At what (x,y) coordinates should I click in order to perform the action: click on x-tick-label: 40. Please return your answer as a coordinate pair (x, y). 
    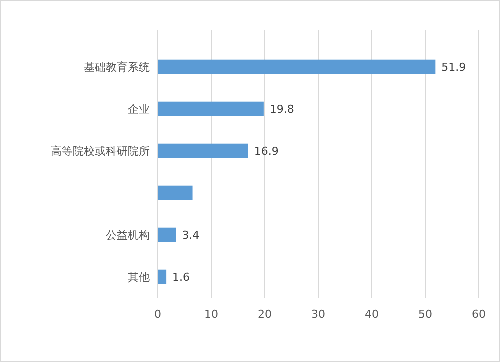
    Looking at the image, I should click on (372, 314).